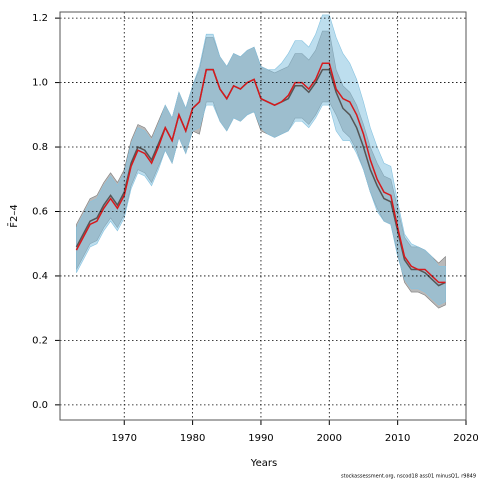 The width and height of the screenshot is (480, 480). Describe the element at coordinates (40, 83) in the screenshot. I see `y-tick-label: 1.0` at that location.